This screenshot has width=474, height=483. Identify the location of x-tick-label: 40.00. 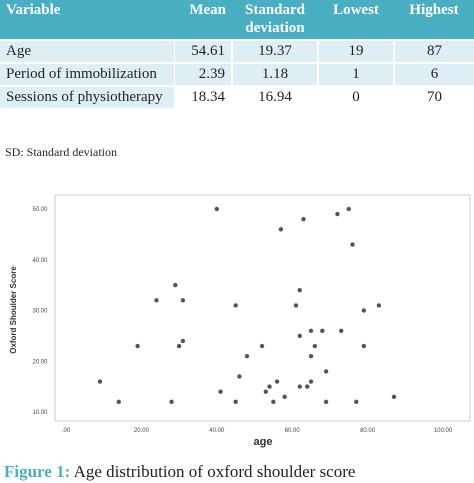
(217, 431).